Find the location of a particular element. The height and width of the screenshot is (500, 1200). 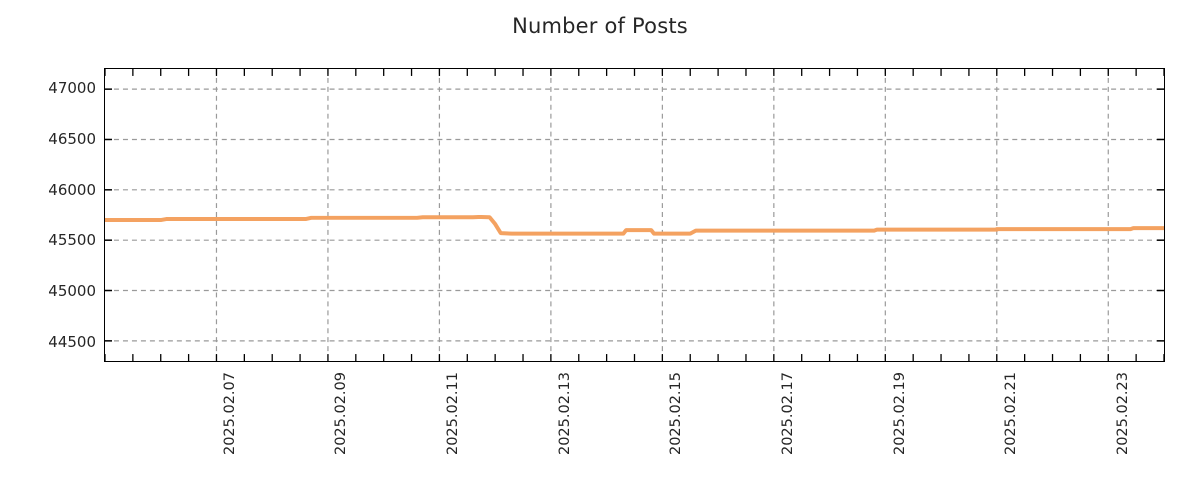

y-axis-tick-label: 46500 is located at coordinates (72, 138).